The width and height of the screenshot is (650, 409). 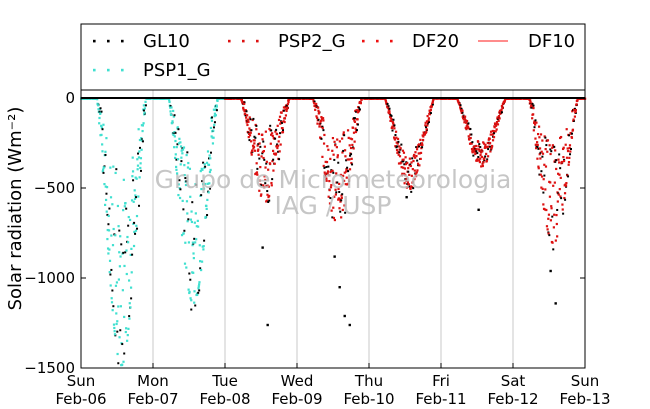 I want to click on x-tick-label-date: Feb-10, so click(x=368, y=399).